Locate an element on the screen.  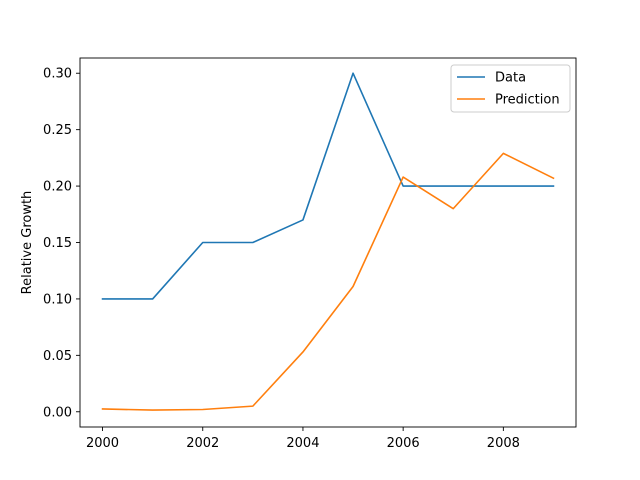
y-tick-label: 0.30 is located at coordinates (57, 74).